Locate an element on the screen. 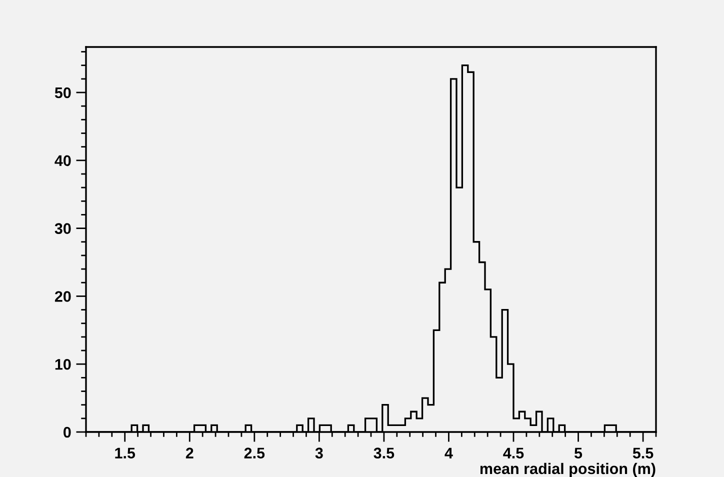  x-tick-label: 3 is located at coordinates (319, 453).